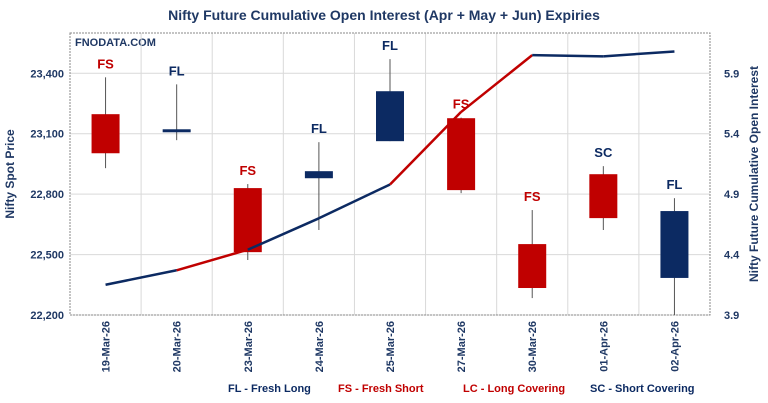 The width and height of the screenshot is (768, 403). Describe the element at coordinates (462, 346) in the screenshot. I see `x-tick-label: 27-Mar-26` at that location.